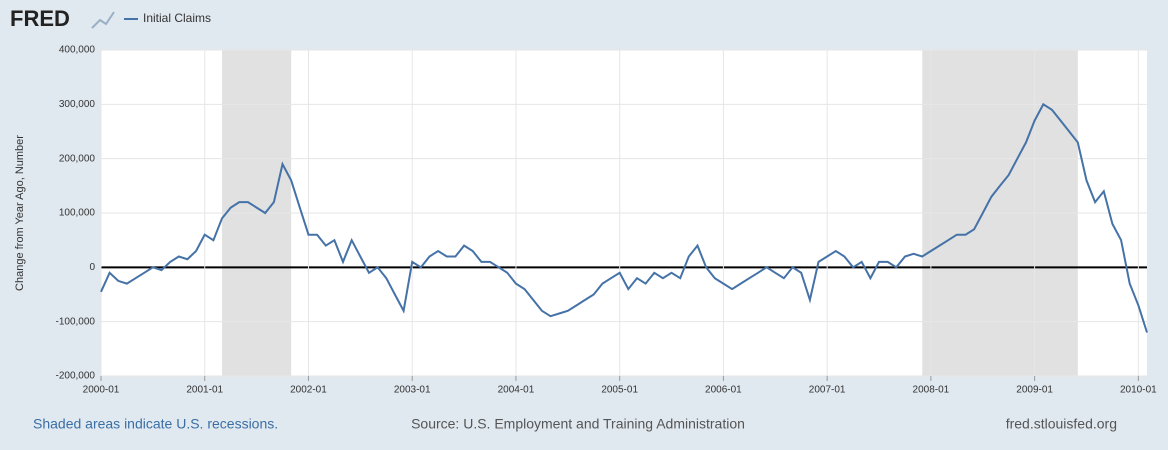 The width and height of the screenshot is (1168, 450). Describe the element at coordinates (723, 390) in the screenshot. I see `x-tick-label: 2006-01` at that location.